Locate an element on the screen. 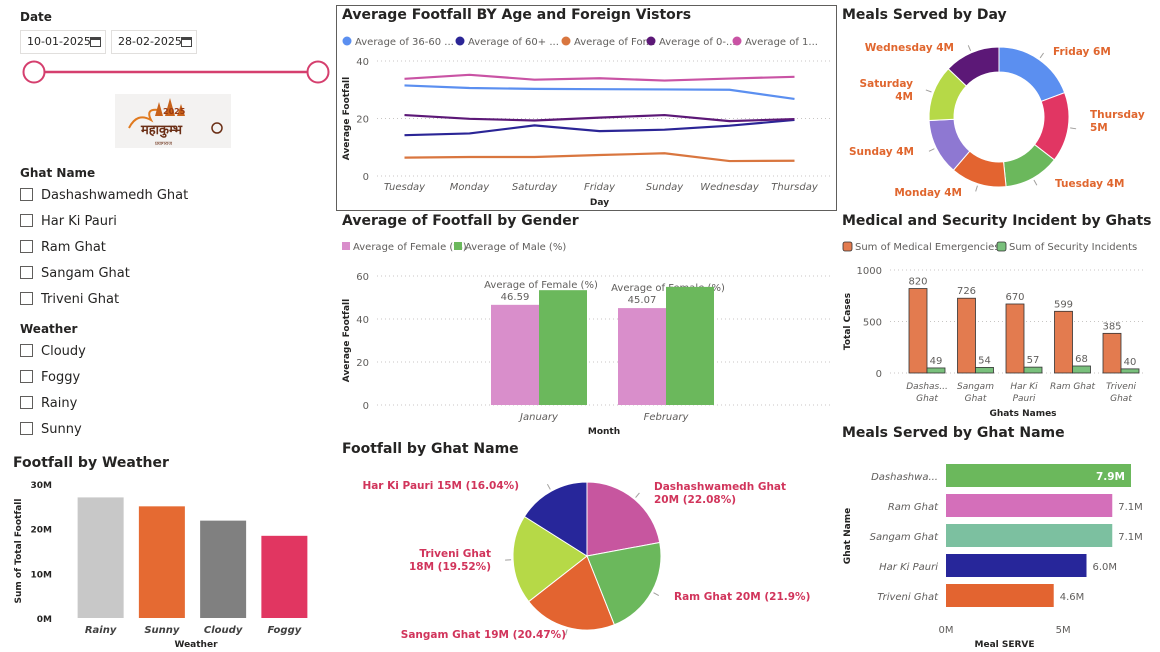 The height and width of the screenshot is (652, 1160). ghat-label: Dashashwamedh Ghat is located at coordinates (720, 487).